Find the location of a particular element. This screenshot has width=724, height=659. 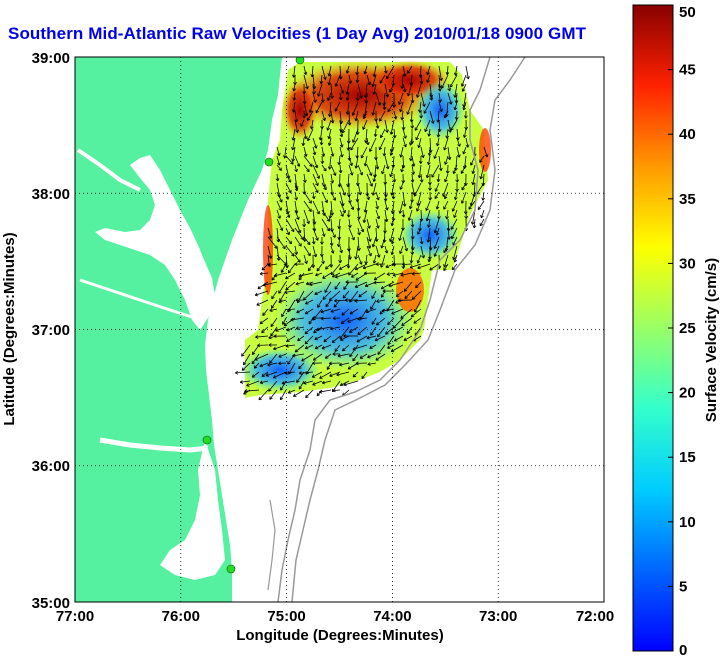

y-tick-label: 39:00 is located at coordinates (51, 58).